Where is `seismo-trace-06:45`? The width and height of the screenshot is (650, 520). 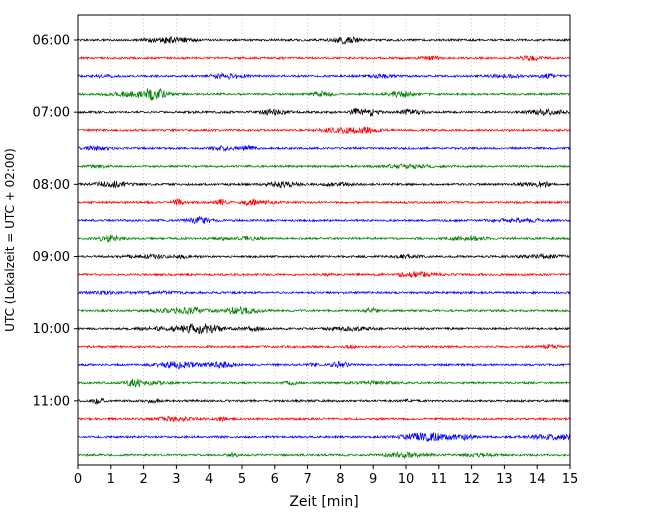 seismo-trace-06:45 is located at coordinates (324, 94).